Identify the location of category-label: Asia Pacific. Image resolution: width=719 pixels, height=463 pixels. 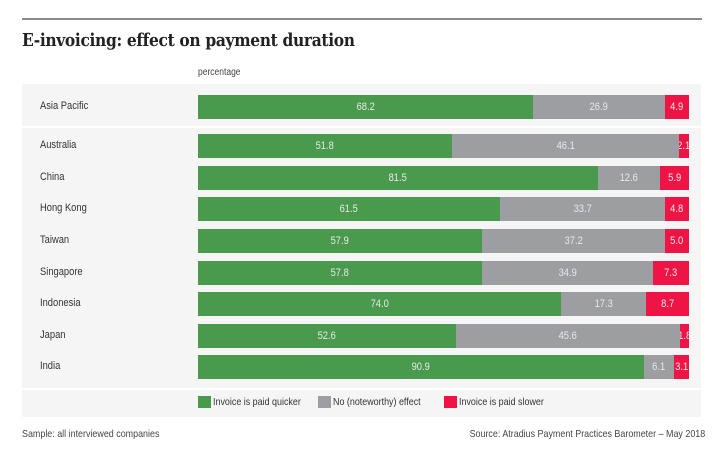
(64, 106).